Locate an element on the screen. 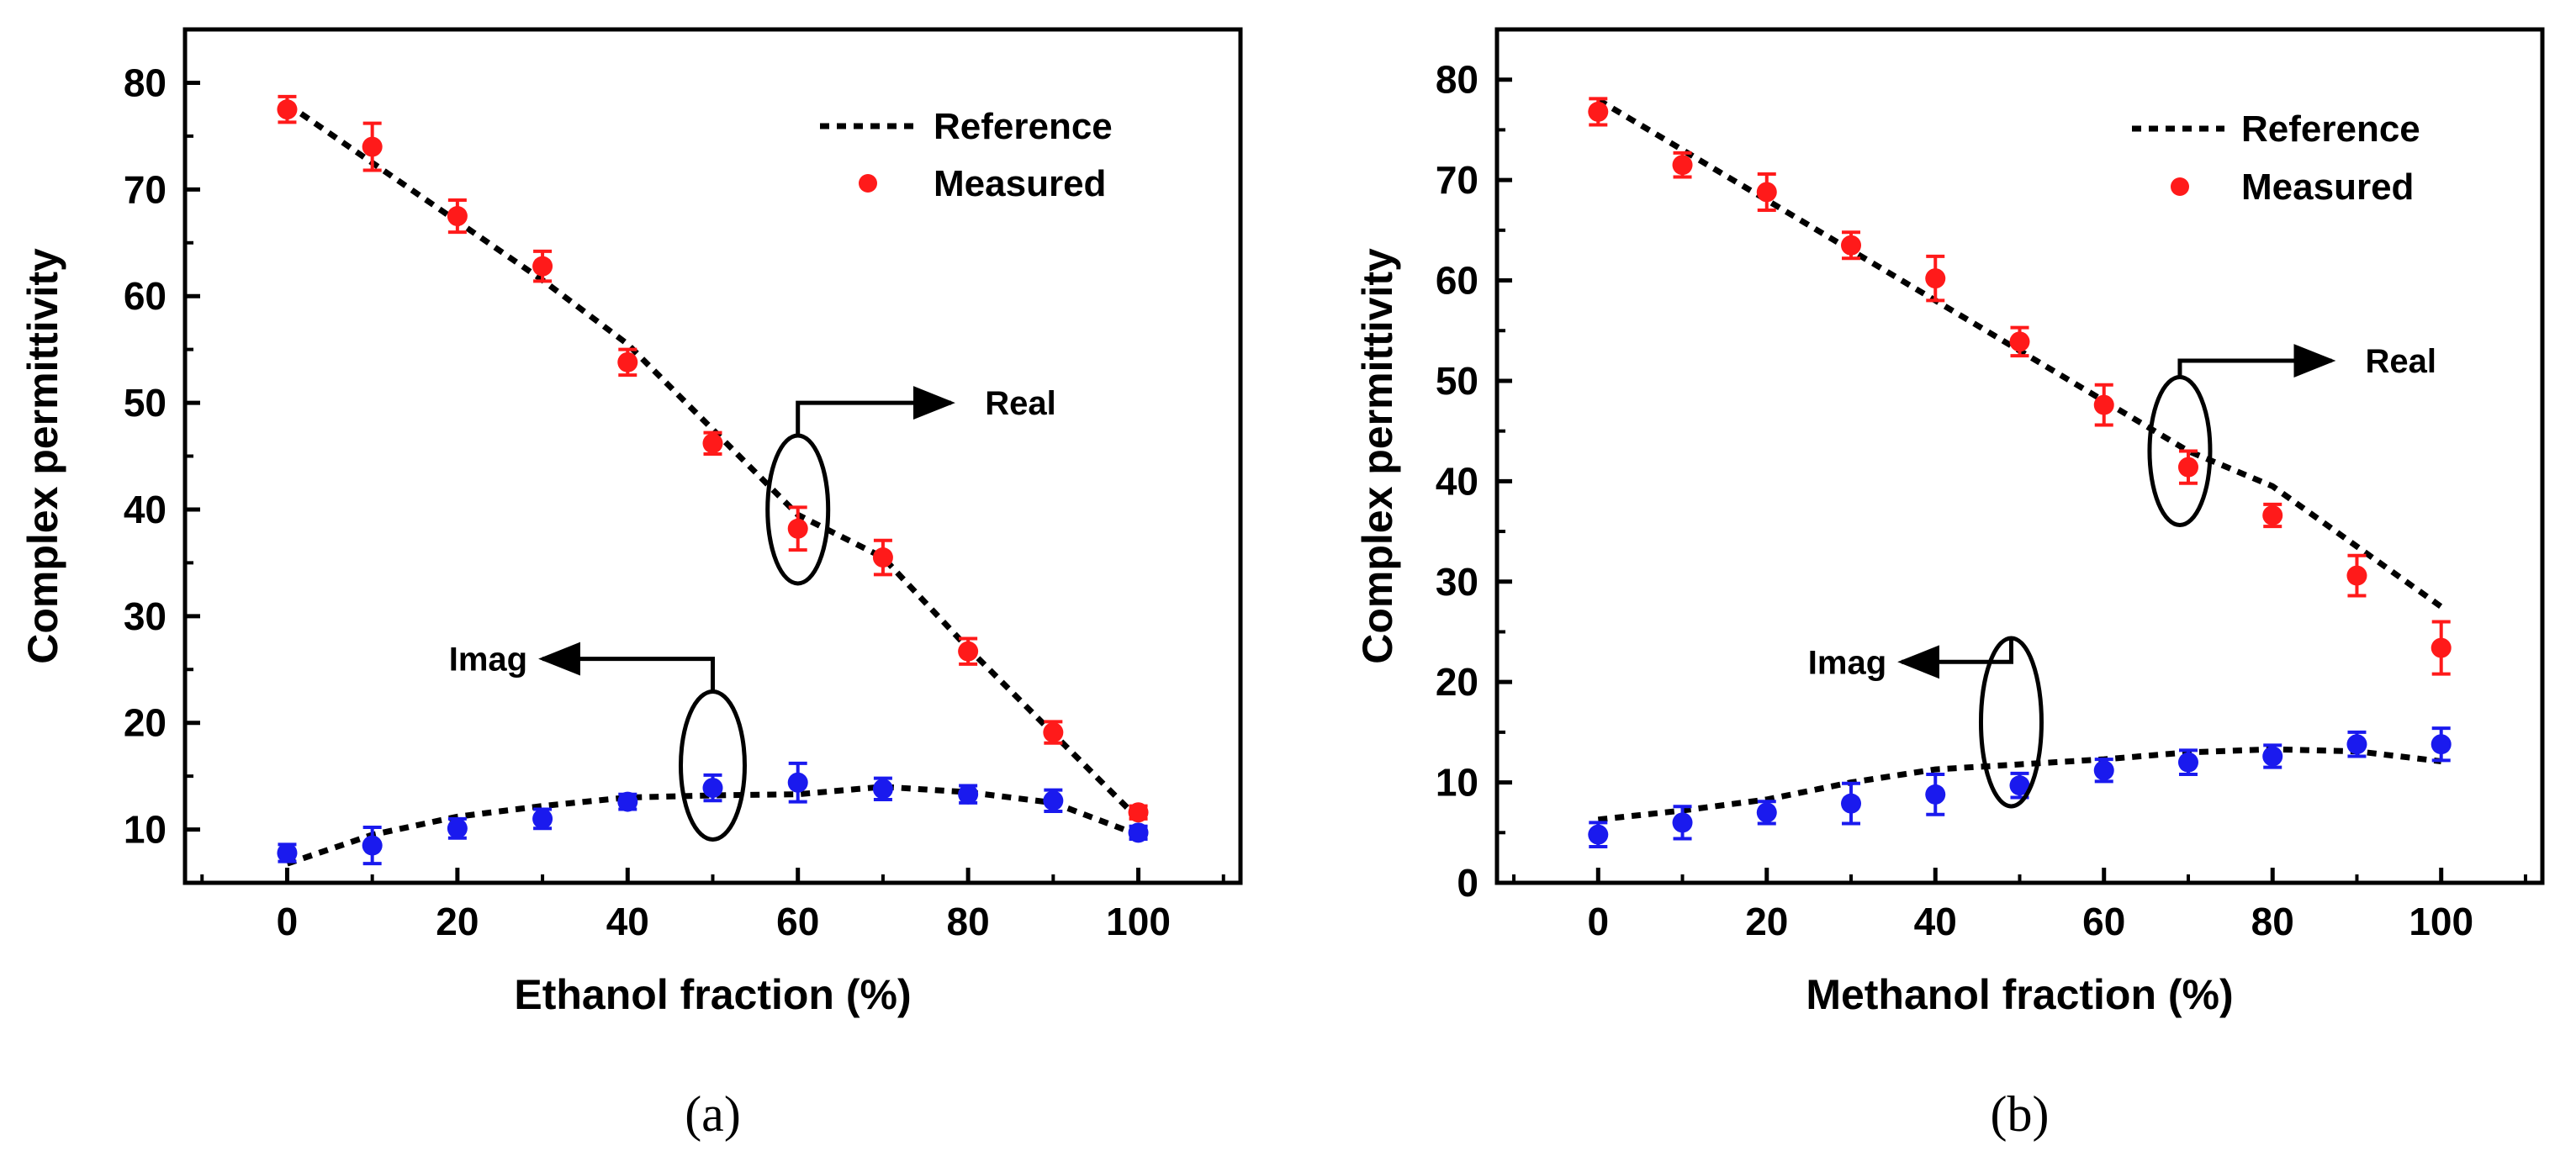  panel-label: (a) is located at coordinates (713, 1114).